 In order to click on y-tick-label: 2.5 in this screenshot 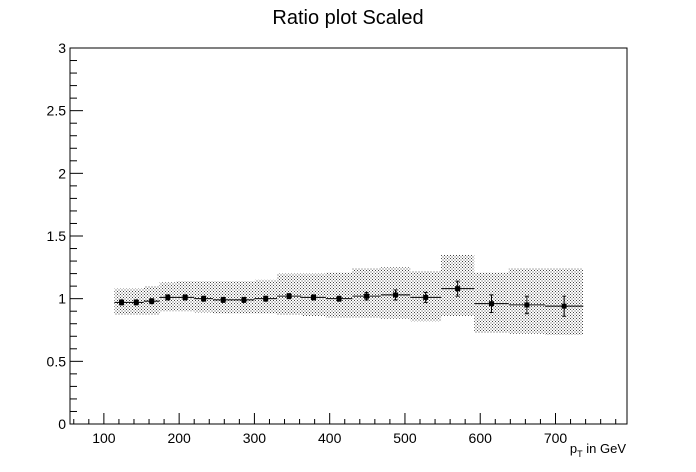, I will do `click(57, 111)`.